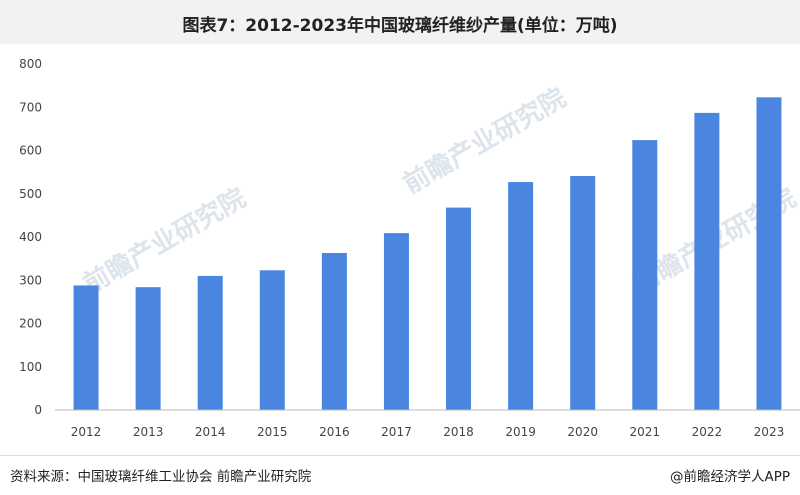 Image resolution: width=800 pixels, height=495 pixels. I want to click on bar-2019, so click(521, 296).